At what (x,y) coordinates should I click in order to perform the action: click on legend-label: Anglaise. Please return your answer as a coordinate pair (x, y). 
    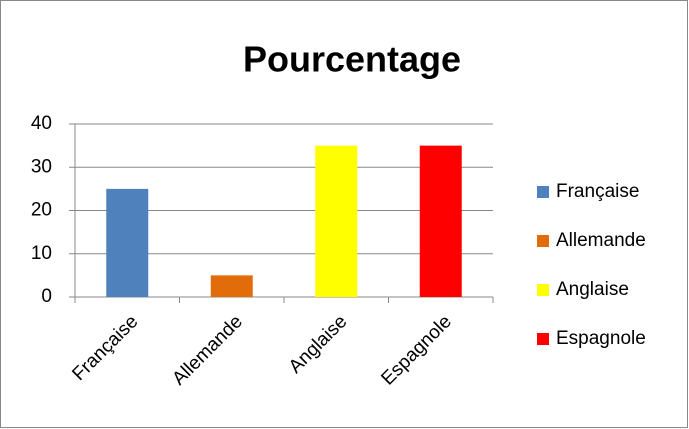
    Looking at the image, I should click on (592, 289).